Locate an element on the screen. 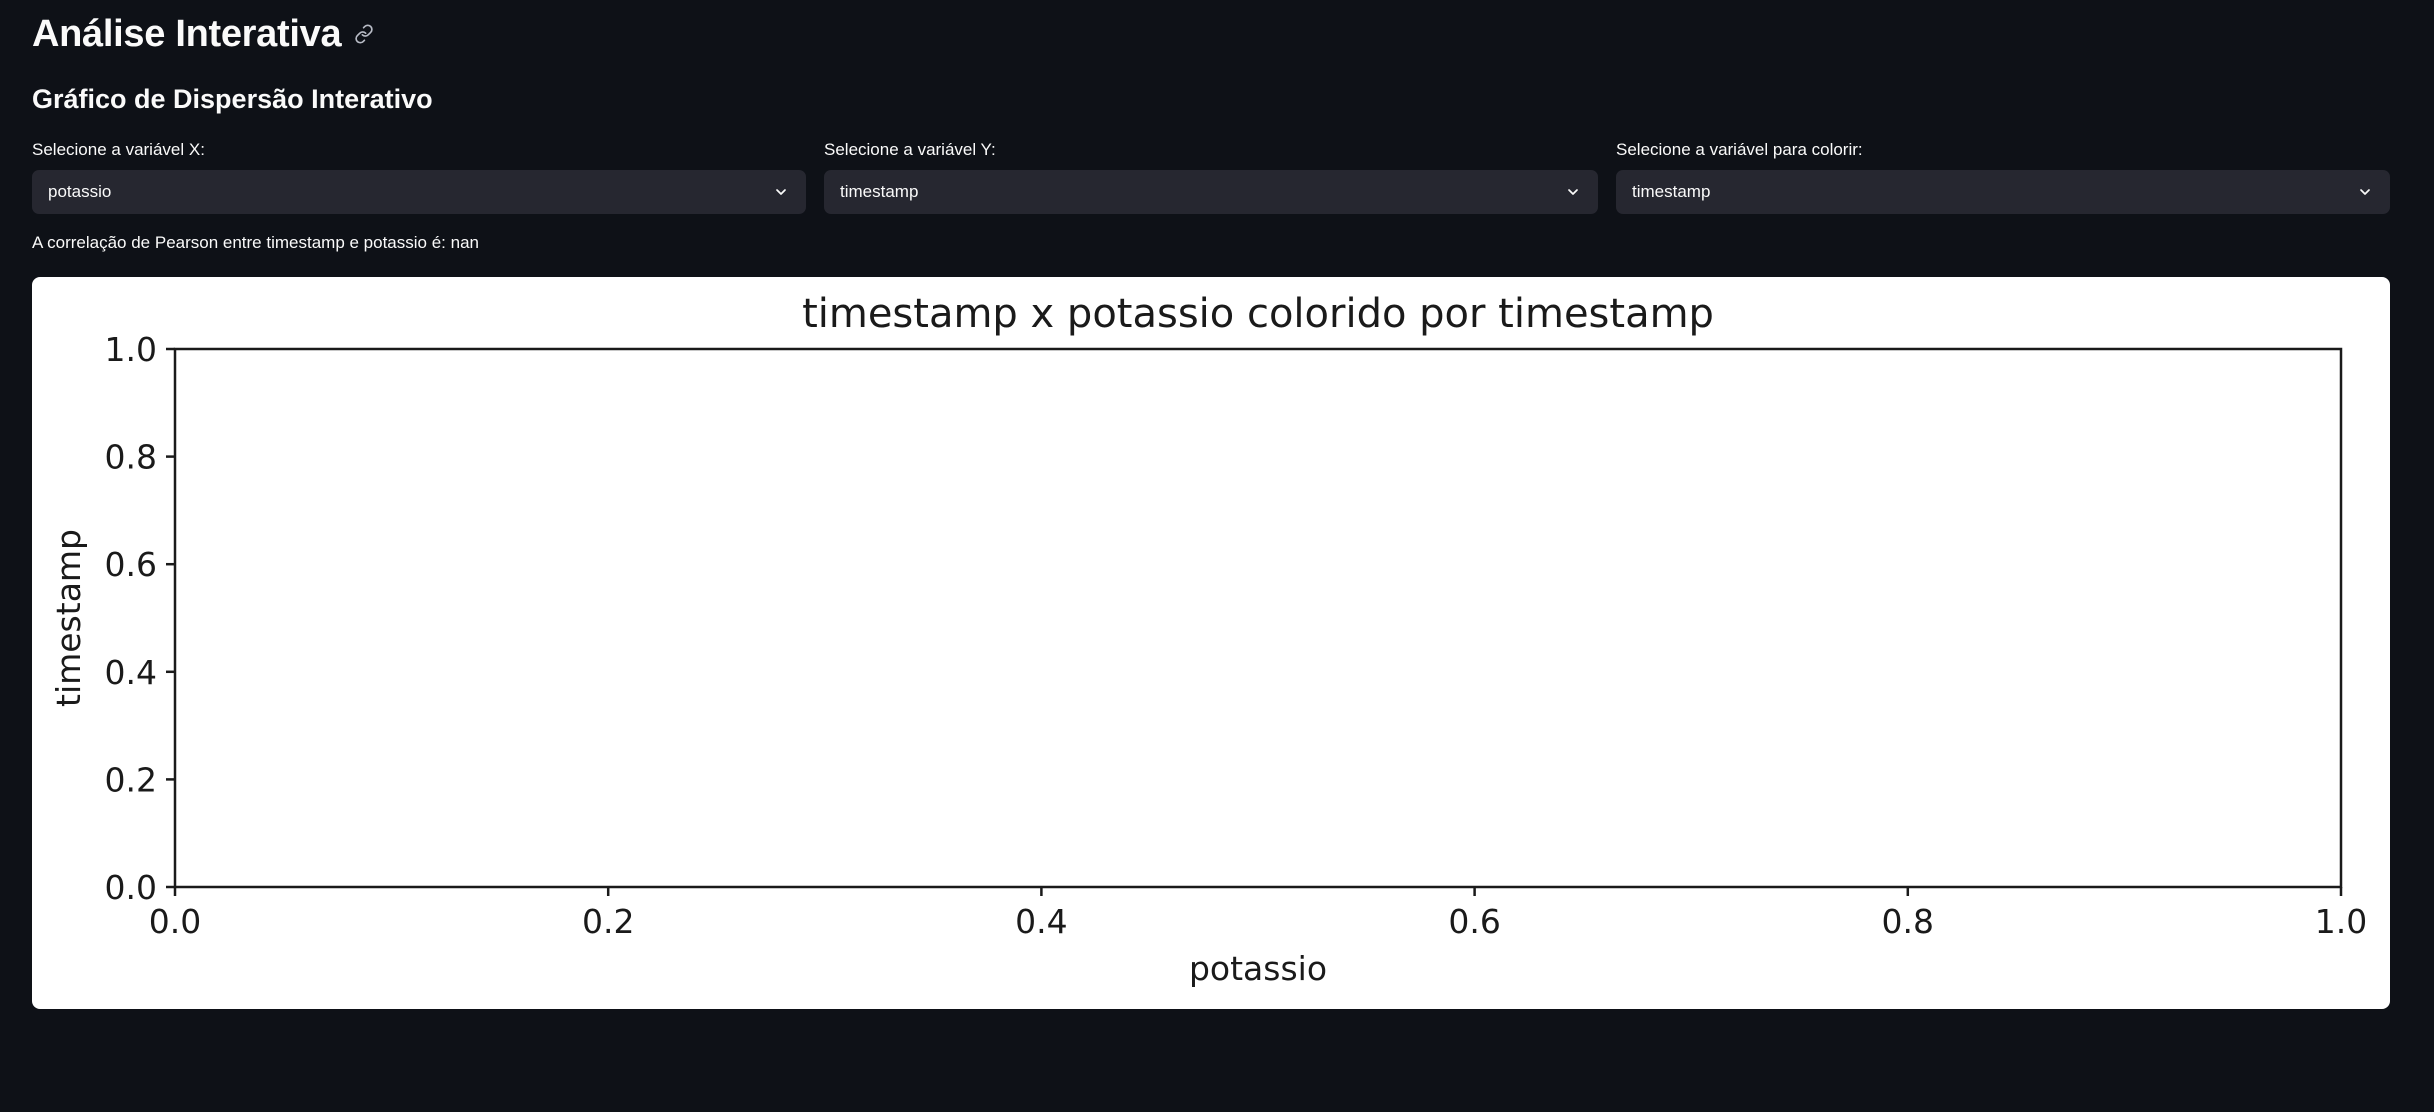  y-tick-label: 0.2 is located at coordinates (131, 779).